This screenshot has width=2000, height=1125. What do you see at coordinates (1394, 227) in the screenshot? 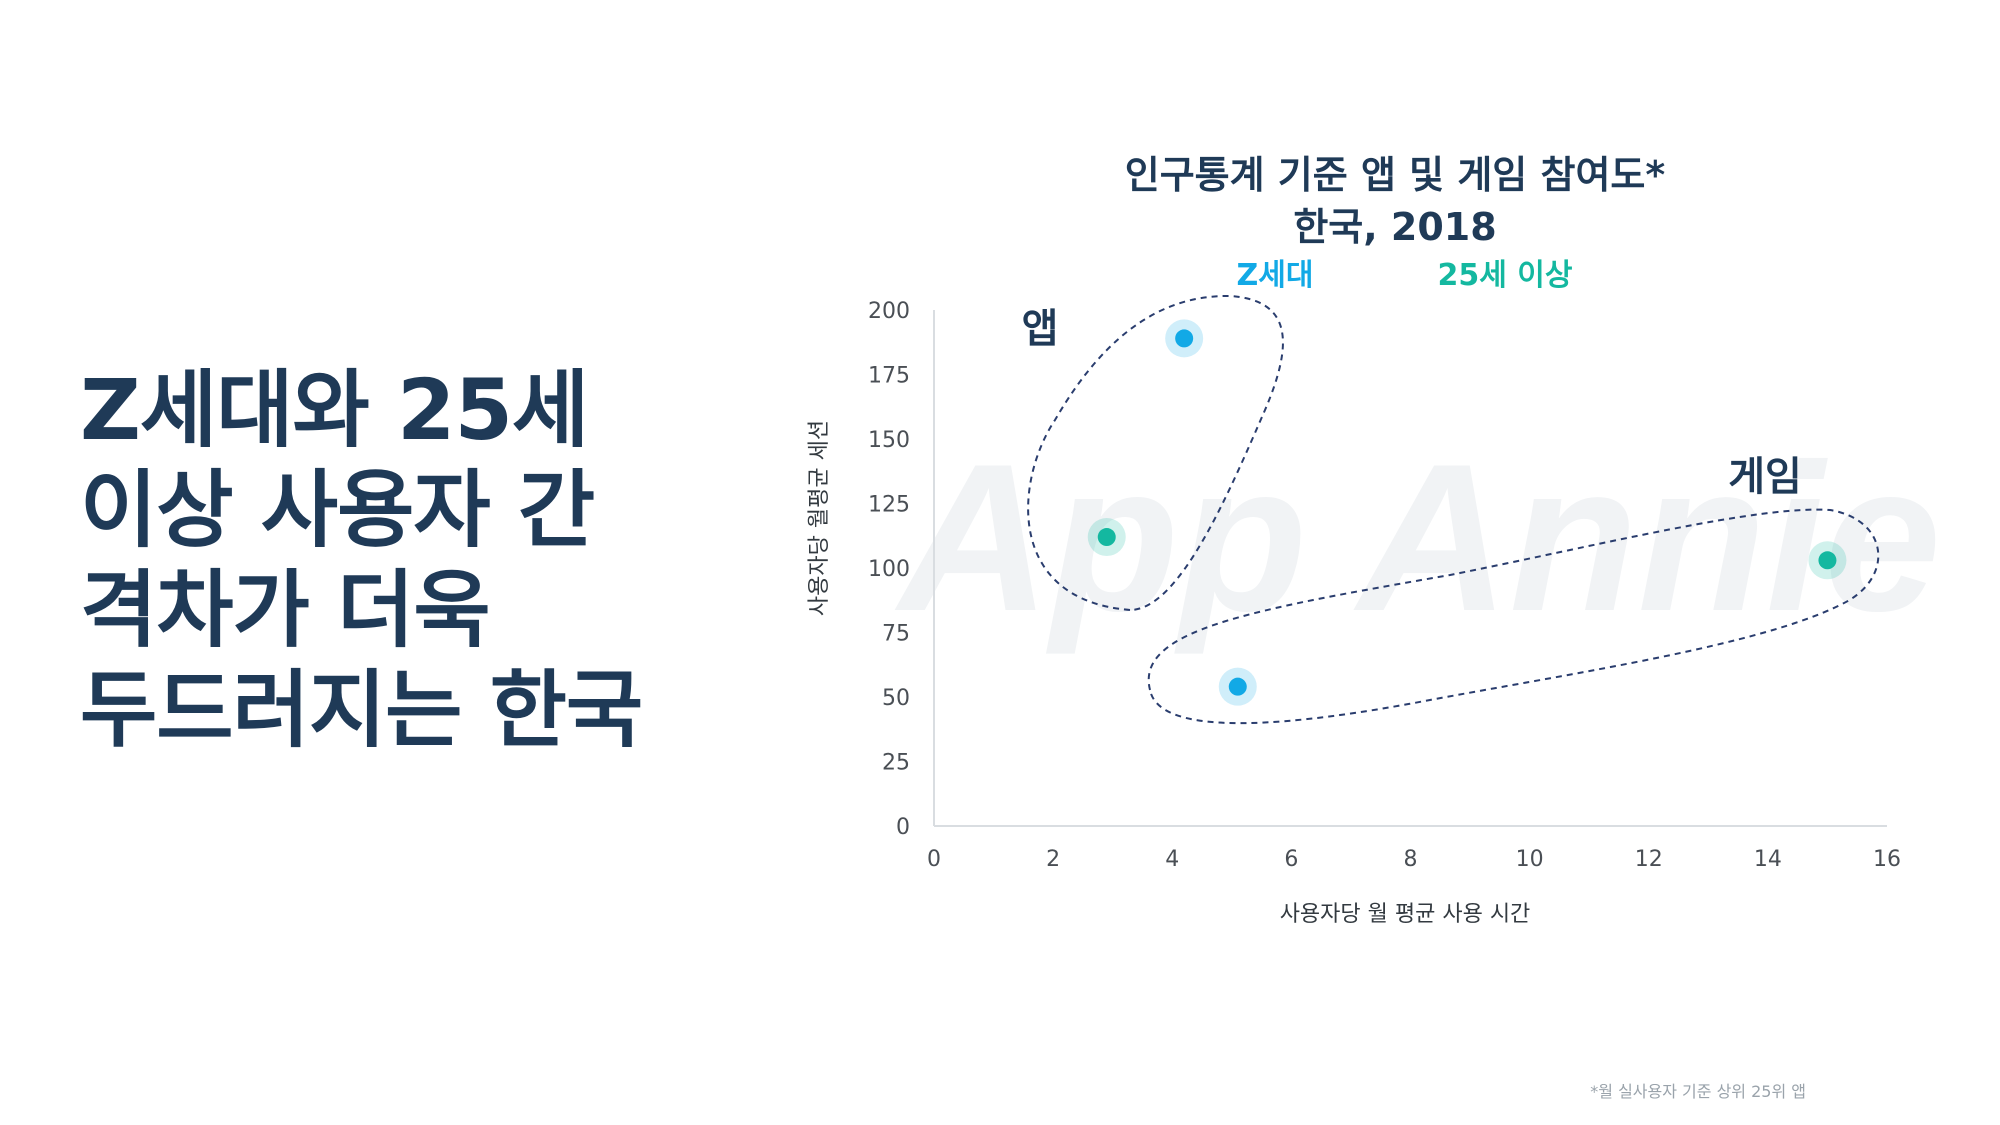
I see `chart-subtitle: 한국, 2018` at bounding box center [1394, 227].